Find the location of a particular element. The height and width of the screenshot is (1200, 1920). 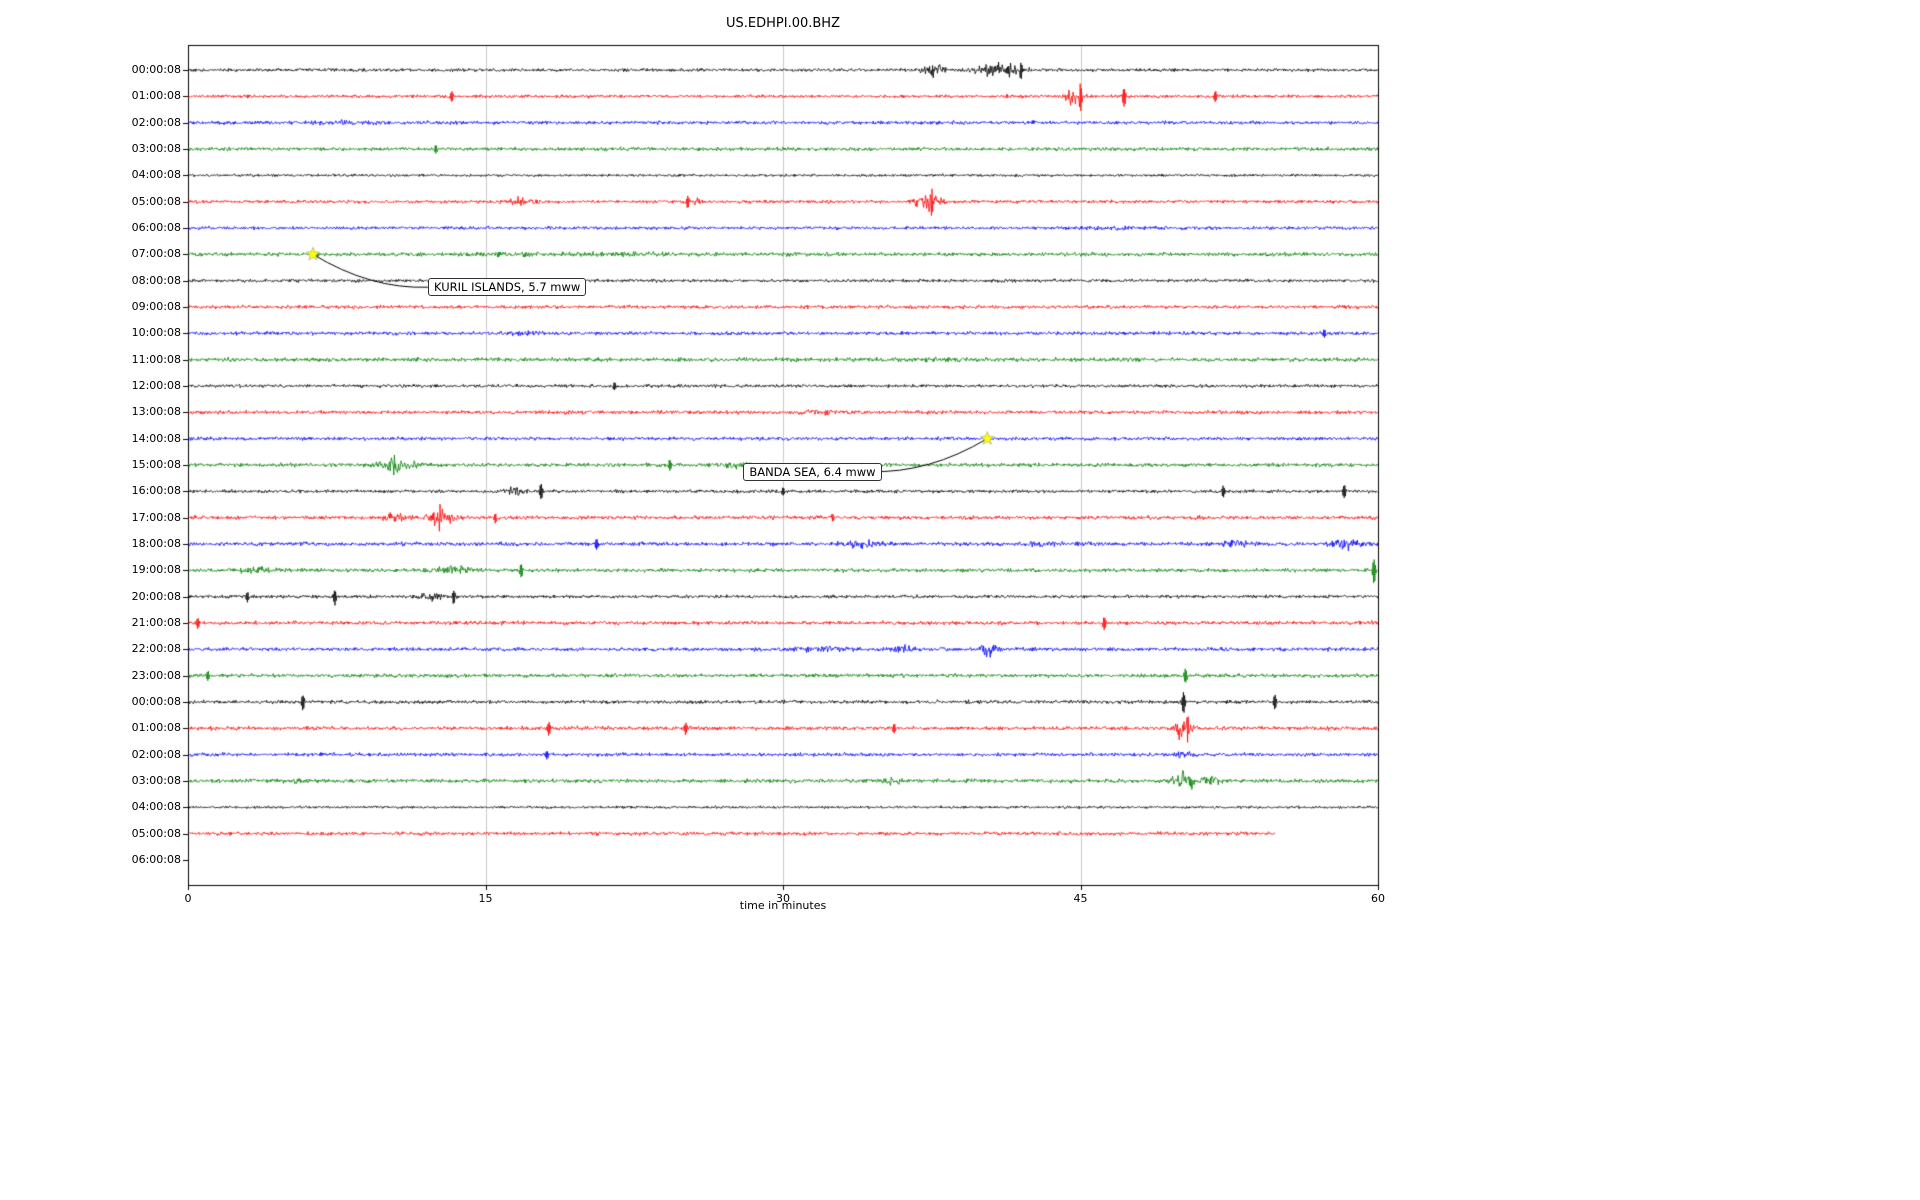

row-label: 22:00:08 is located at coordinates (156, 649).